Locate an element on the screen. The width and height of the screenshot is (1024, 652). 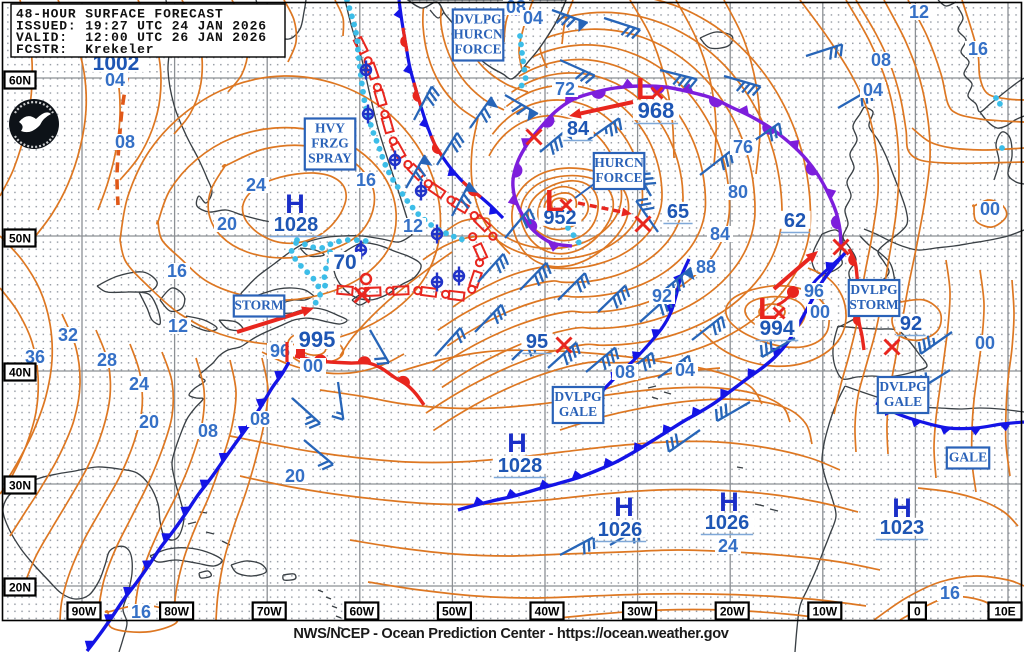
svg-text: 968 is located at coordinates (656, 110).